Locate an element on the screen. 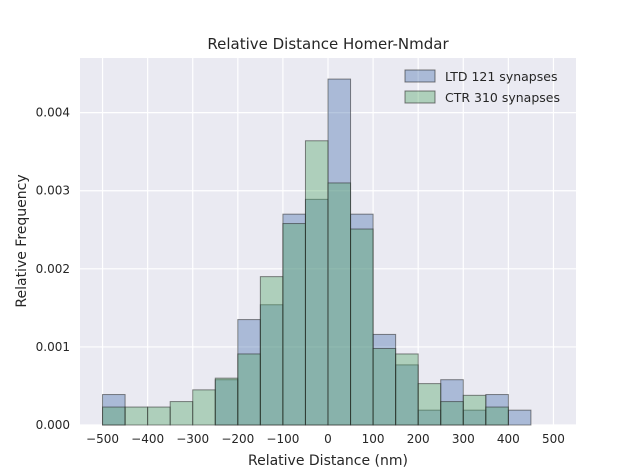 The width and height of the screenshot is (640, 476). bar-series1-bin12 is located at coordinates (384, 386).